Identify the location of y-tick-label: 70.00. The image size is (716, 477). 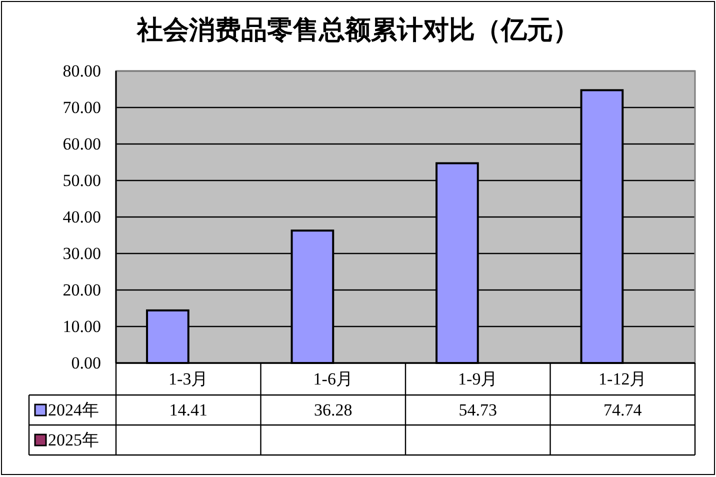
(81, 107).